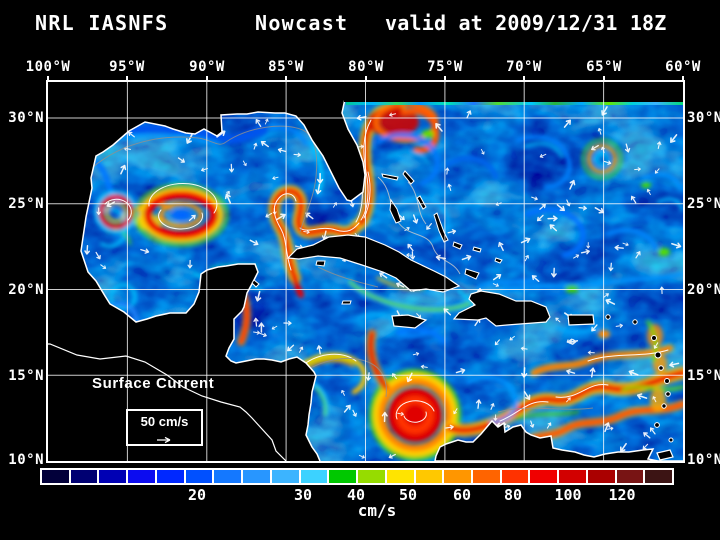  Describe the element at coordinates (303, 495) in the screenshot. I see `colorbar-tick-label: 30` at that location.